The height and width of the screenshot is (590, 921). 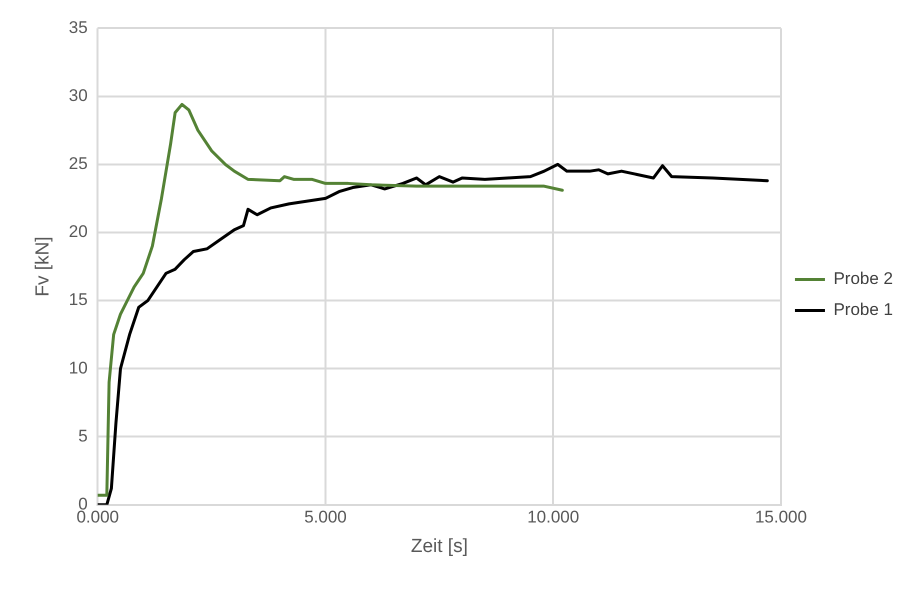 What do you see at coordinates (78, 300) in the screenshot?
I see `y-tick-label: 15` at bounding box center [78, 300].